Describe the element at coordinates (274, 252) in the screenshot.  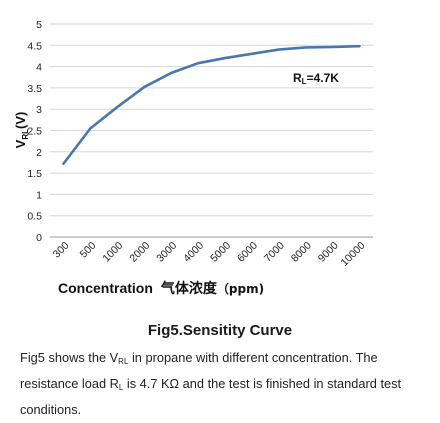
I see `x-tick-label: 7000` at that location.